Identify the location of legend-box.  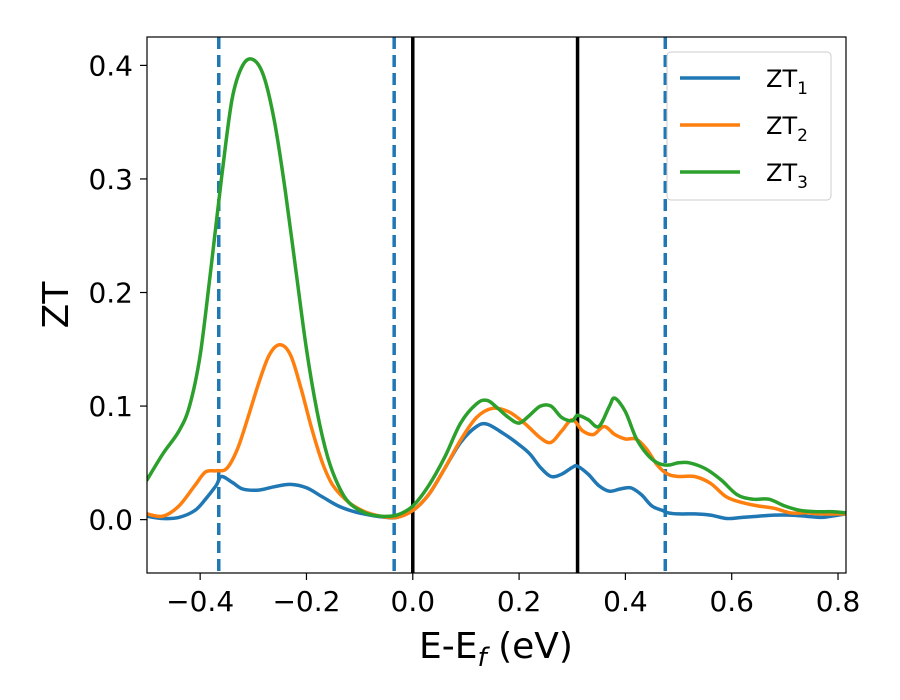
(749, 126).